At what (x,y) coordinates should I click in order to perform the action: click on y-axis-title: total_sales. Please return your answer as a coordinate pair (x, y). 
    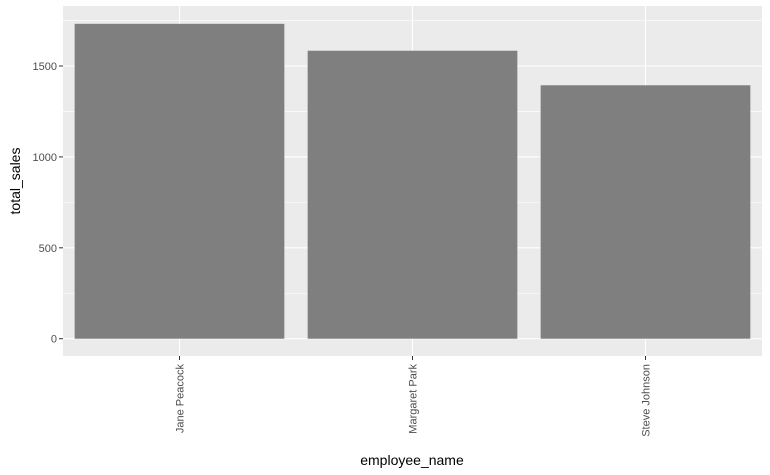
    Looking at the image, I should click on (15, 181).